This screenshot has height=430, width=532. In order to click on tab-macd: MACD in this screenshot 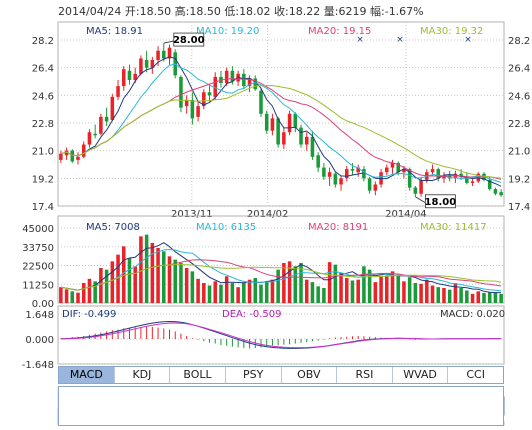, I will do `click(87, 375)`.